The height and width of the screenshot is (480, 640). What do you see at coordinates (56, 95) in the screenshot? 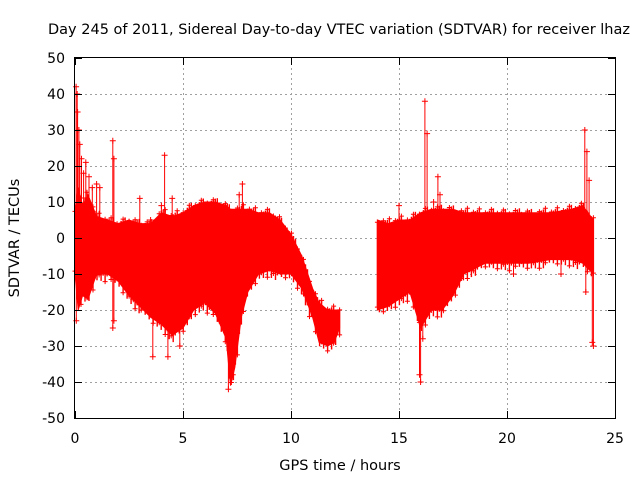
I see `y-tick-label: 40` at bounding box center [56, 95].